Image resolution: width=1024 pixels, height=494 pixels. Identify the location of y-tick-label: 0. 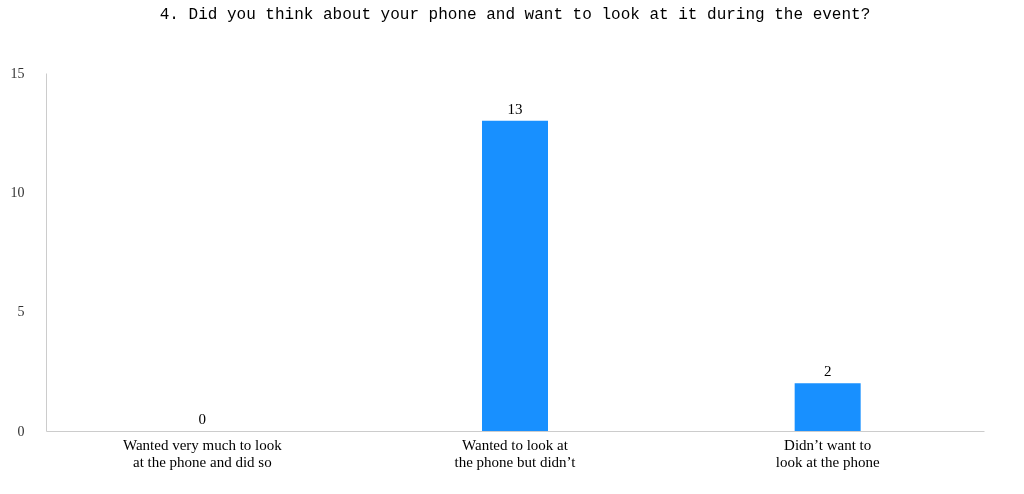
(21, 431).